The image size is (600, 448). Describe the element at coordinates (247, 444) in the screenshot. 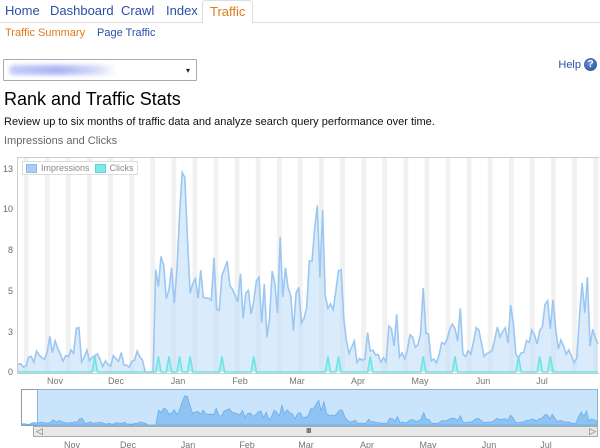

I see `nav-x-tick-feb: Feb` at that location.